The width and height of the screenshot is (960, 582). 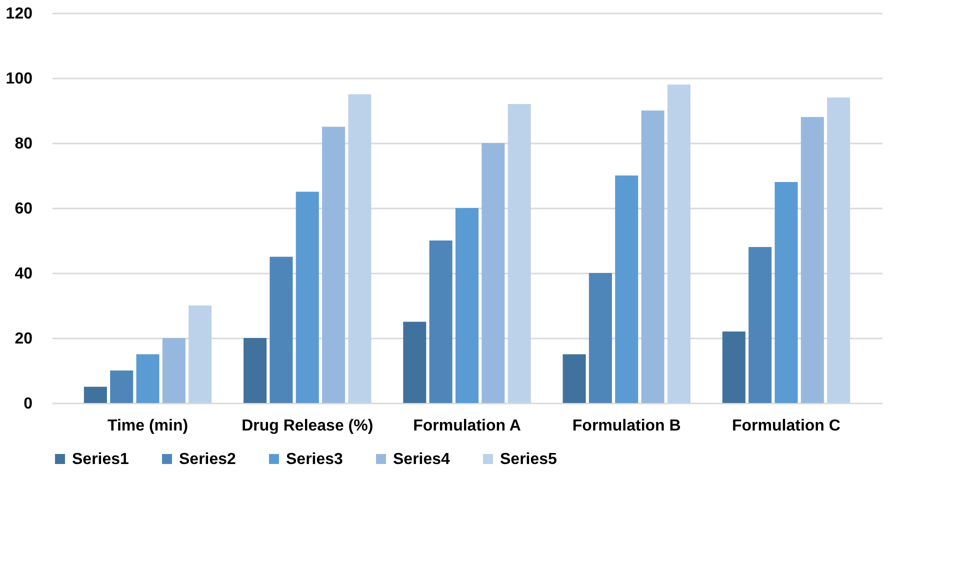 I want to click on x-tick-label: Drug Release (%), so click(x=308, y=426).